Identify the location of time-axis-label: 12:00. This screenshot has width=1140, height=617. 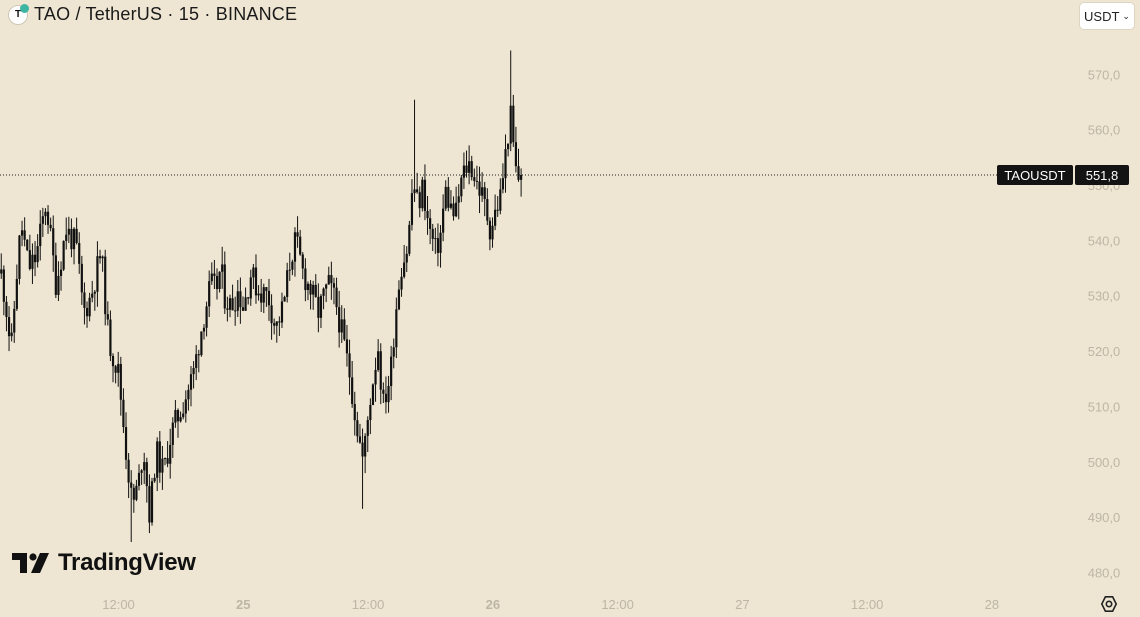
(368, 604).